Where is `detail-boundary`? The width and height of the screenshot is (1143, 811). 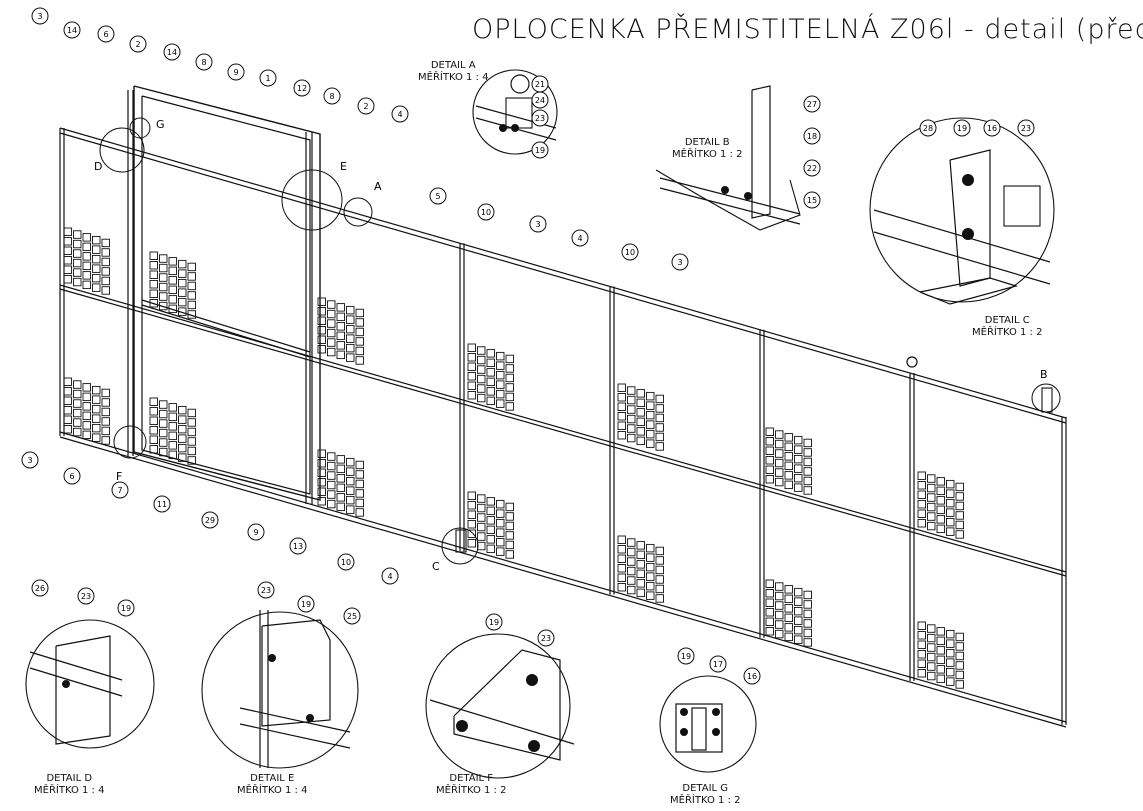 detail-boundary is located at coordinates (962, 210).